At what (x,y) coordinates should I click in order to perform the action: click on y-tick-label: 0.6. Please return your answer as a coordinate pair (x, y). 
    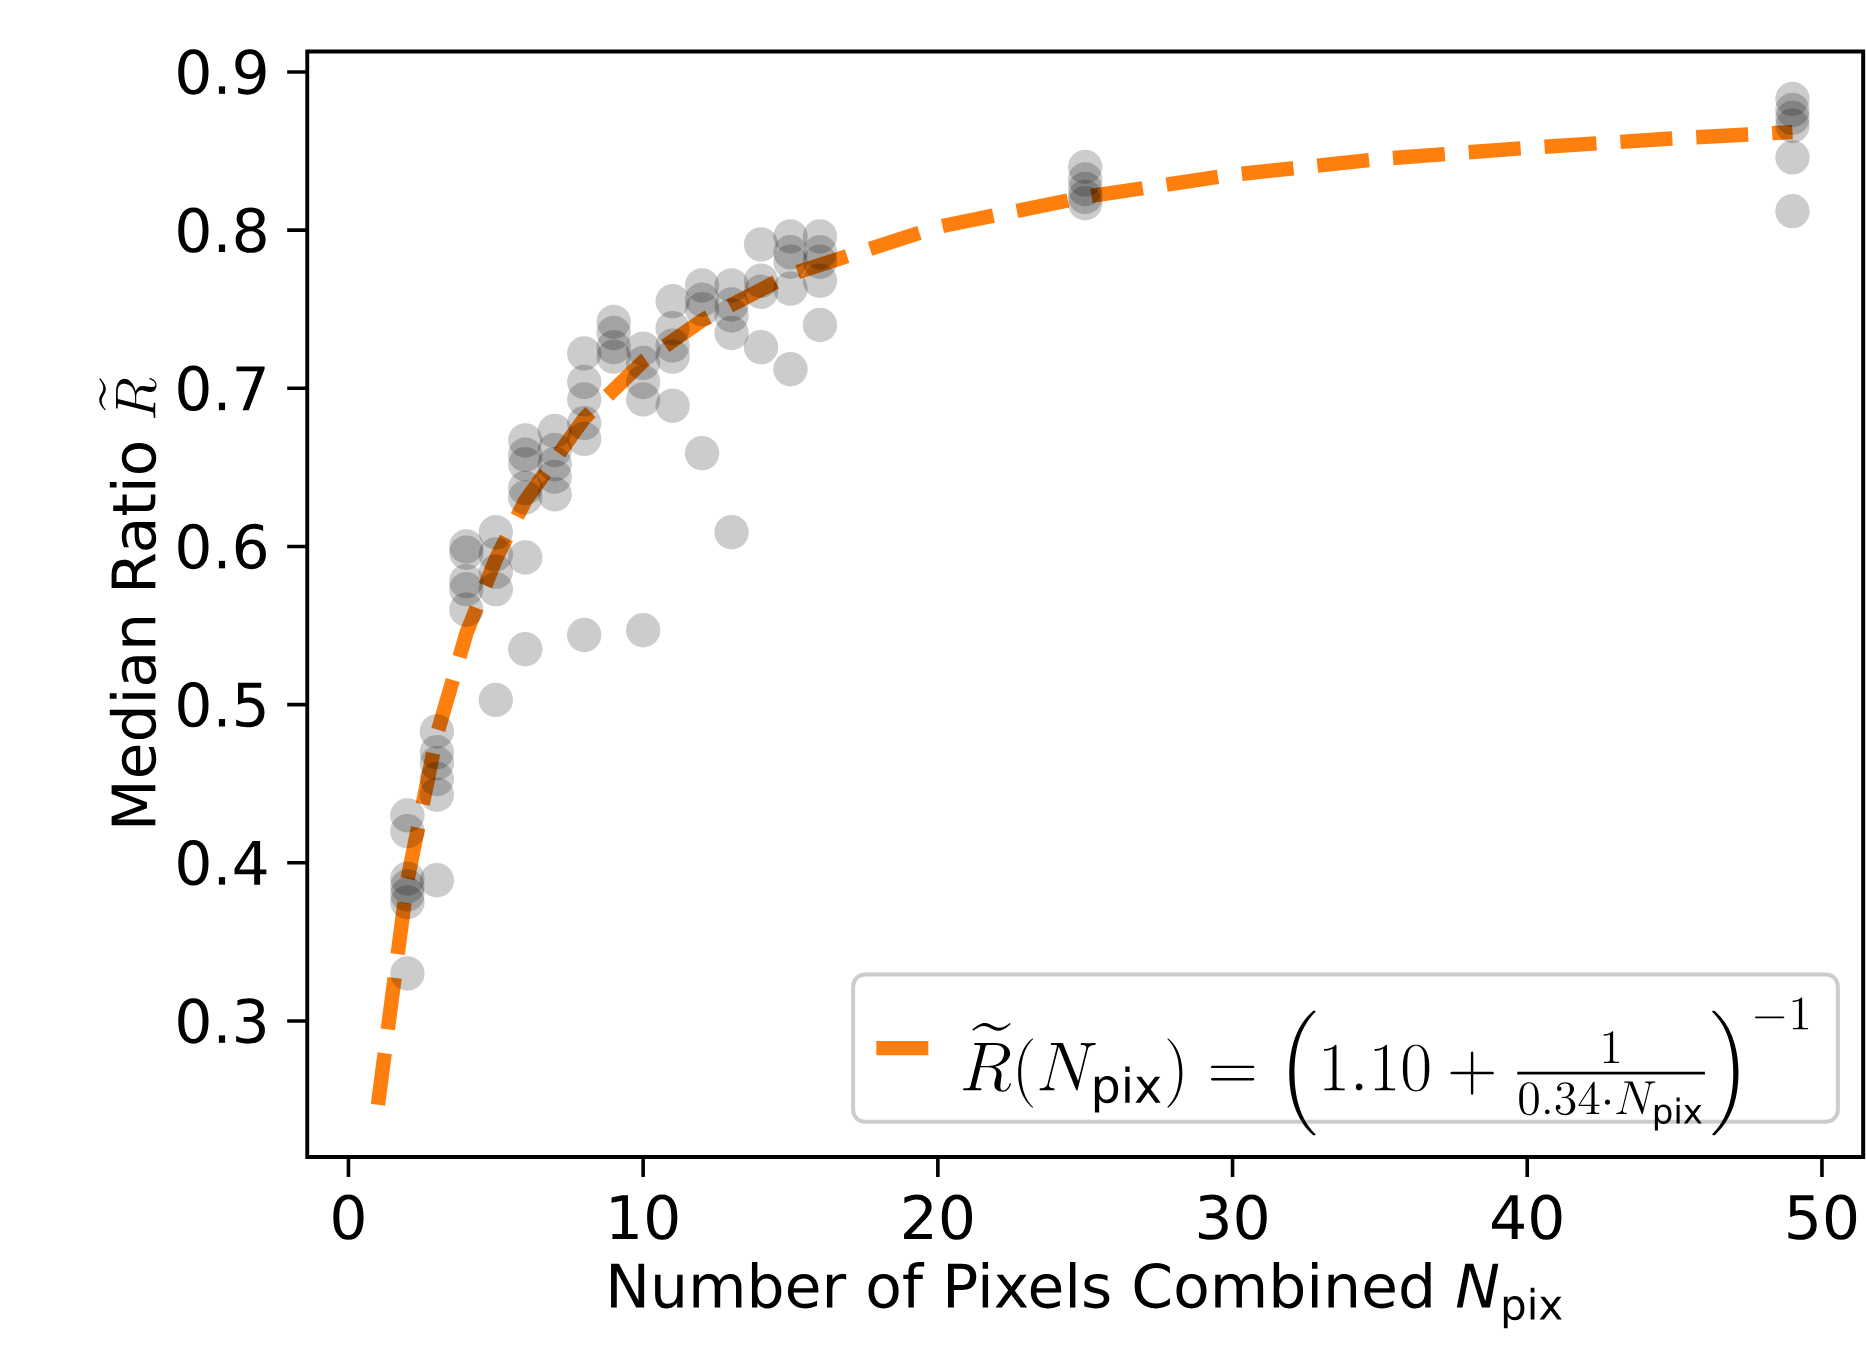
    Looking at the image, I should click on (222, 546).